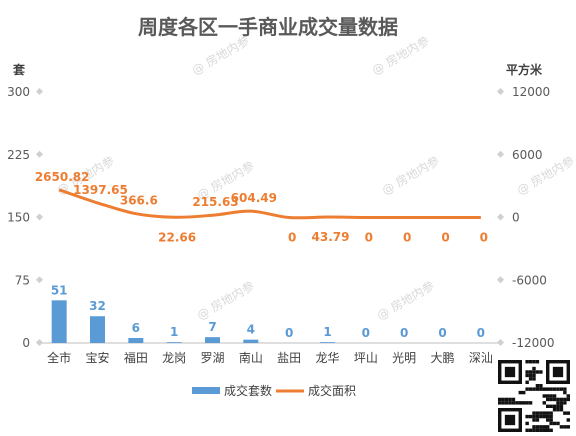  I want to click on line-value-label: 22.66, so click(177, 237).